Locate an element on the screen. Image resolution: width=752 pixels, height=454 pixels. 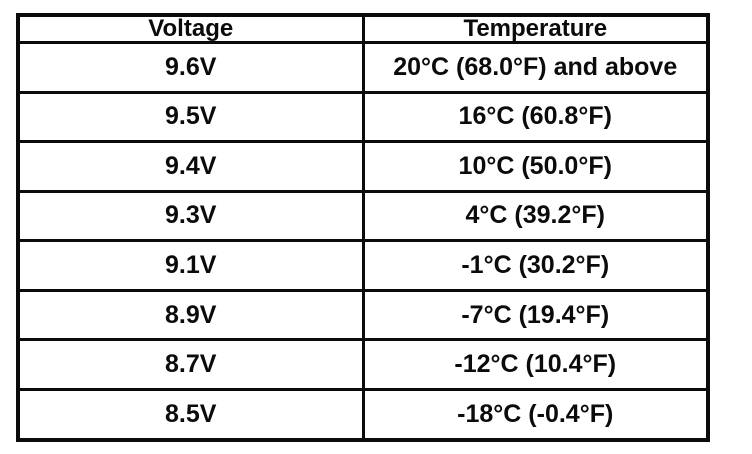
table-row: 8.7V -12°C (10.4°F) is located at coordinates (363, 364).